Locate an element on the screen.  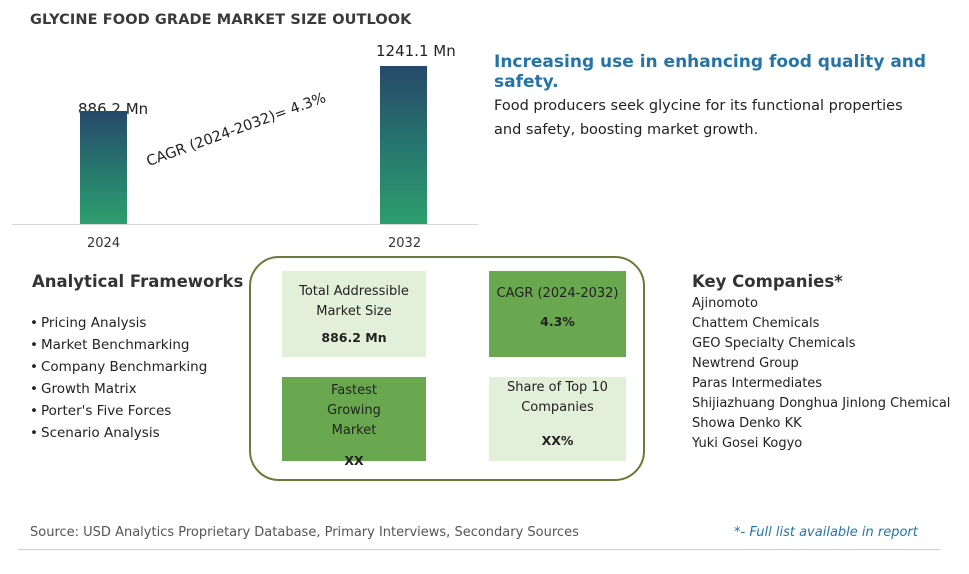
stat-value: 886.2 Mn is located at coordinates (354, 337).